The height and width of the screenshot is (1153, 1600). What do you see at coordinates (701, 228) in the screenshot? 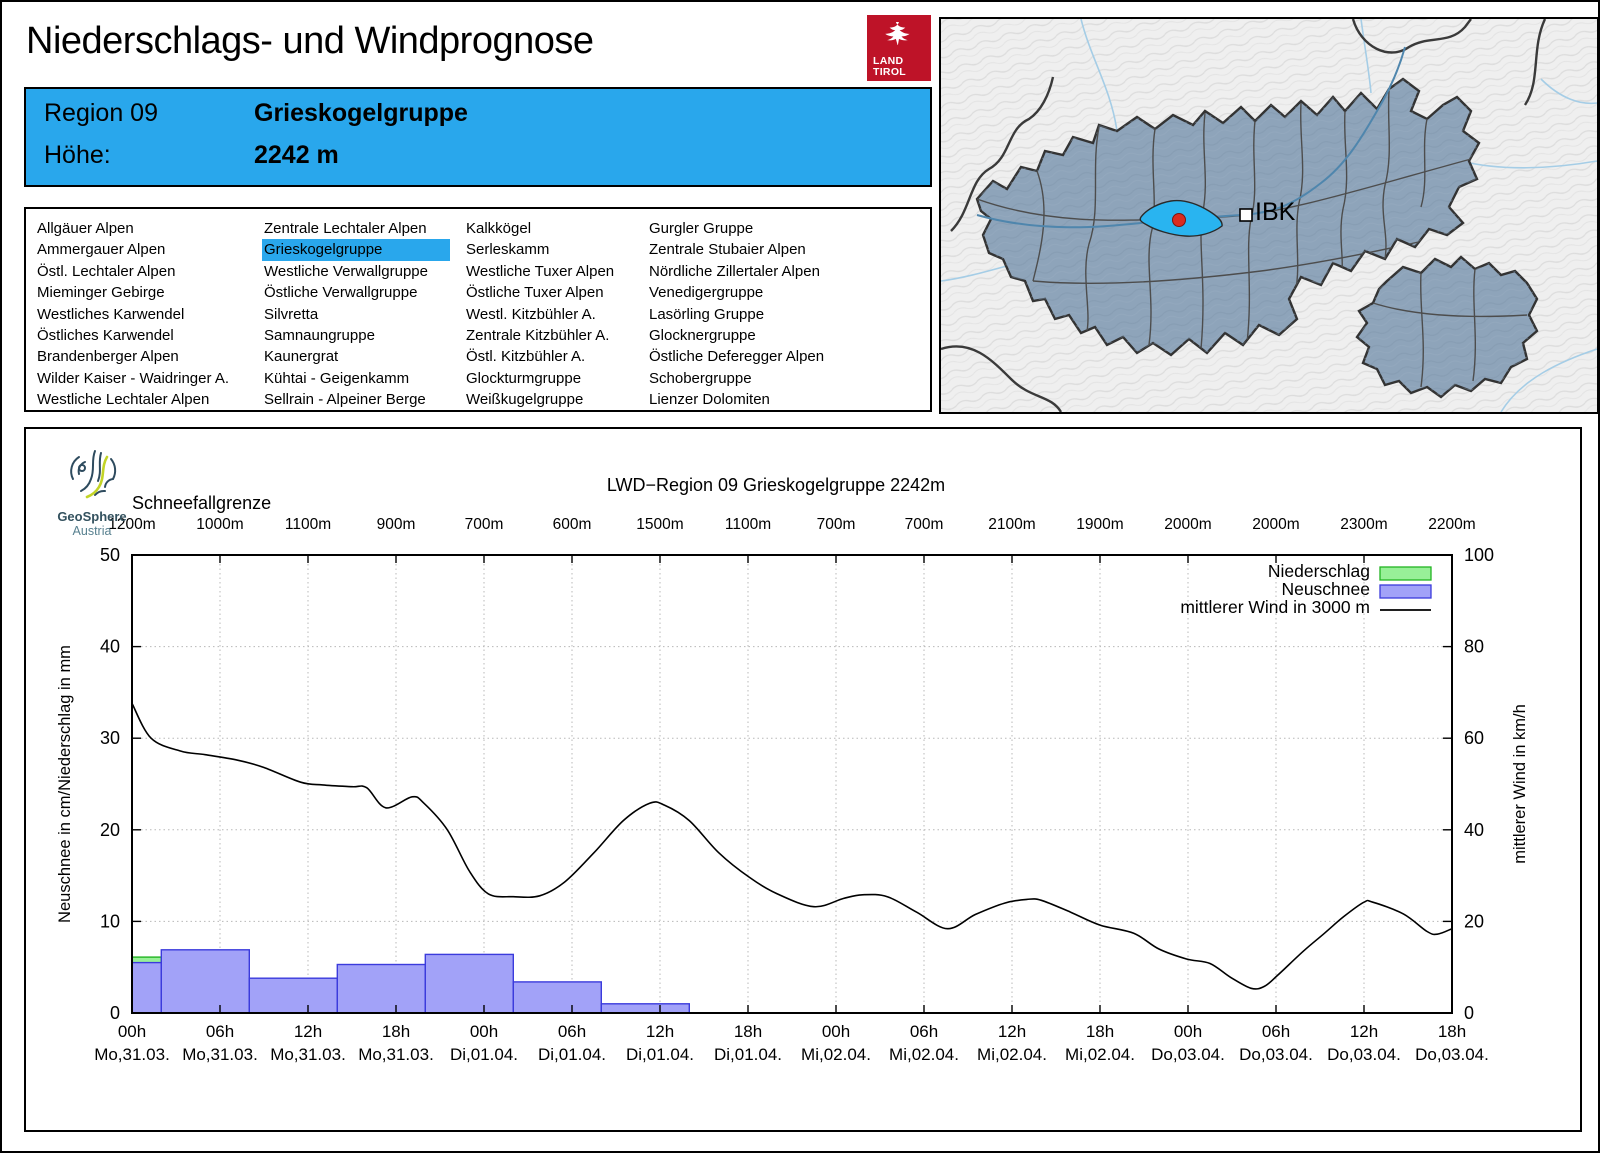
I see `region-list-item: Gurgler Gruppe` at bounding box center [701, 228].